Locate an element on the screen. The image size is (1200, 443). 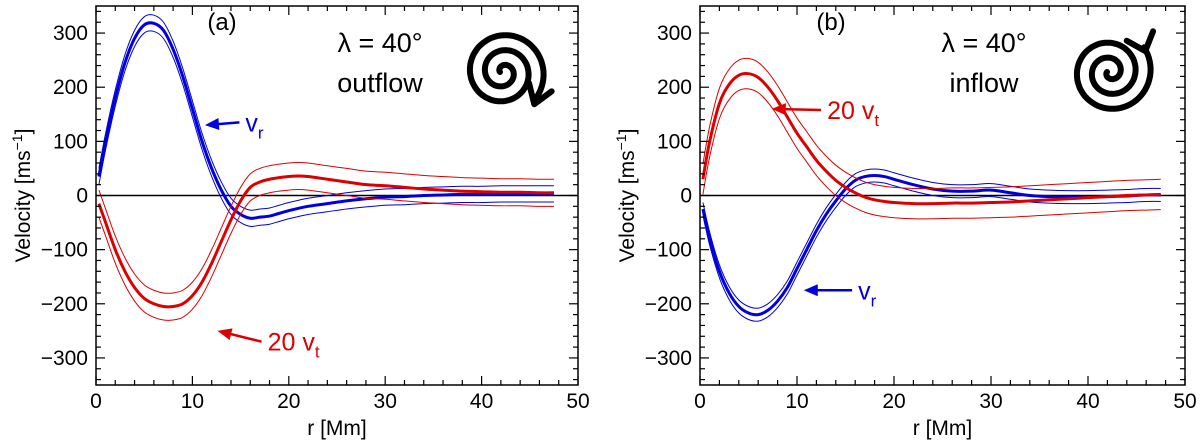
outflow-spiral-icon is located at coordinates (510, 70).